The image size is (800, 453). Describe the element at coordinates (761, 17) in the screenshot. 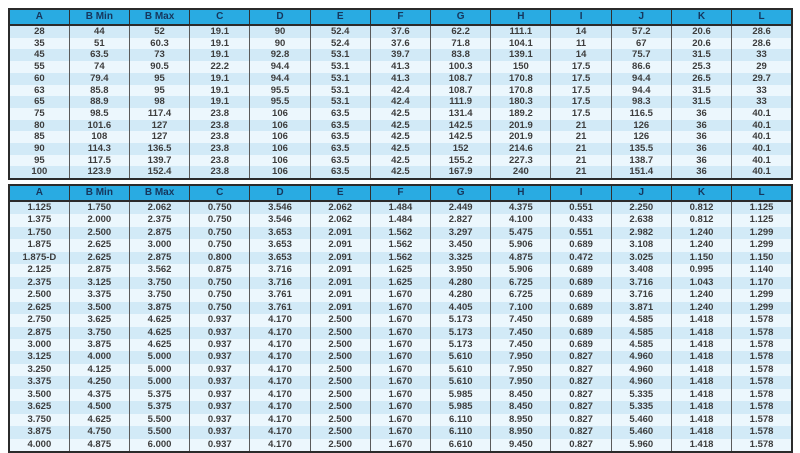

I see `header-cell: L` at that location.